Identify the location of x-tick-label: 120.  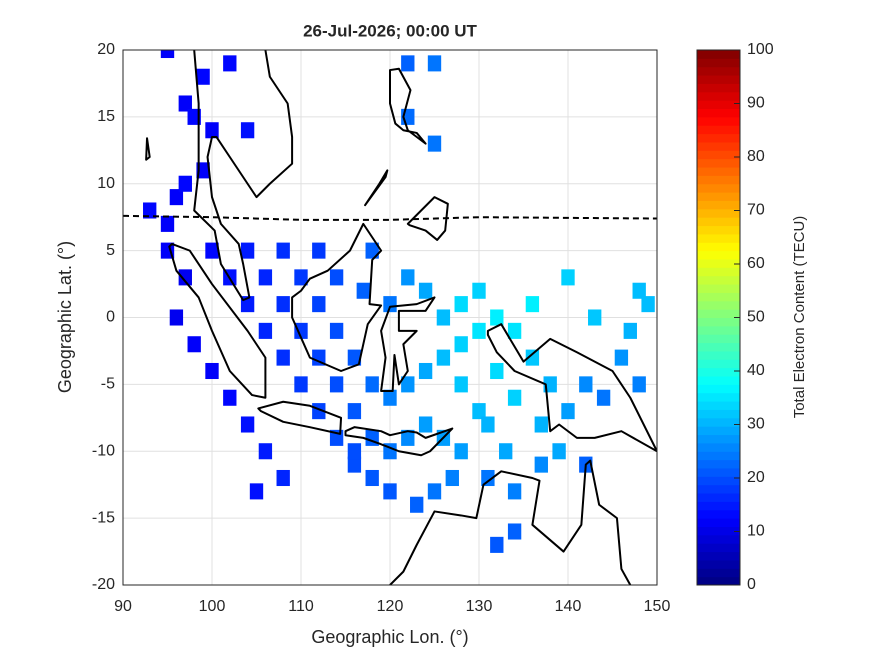
(390, 606).